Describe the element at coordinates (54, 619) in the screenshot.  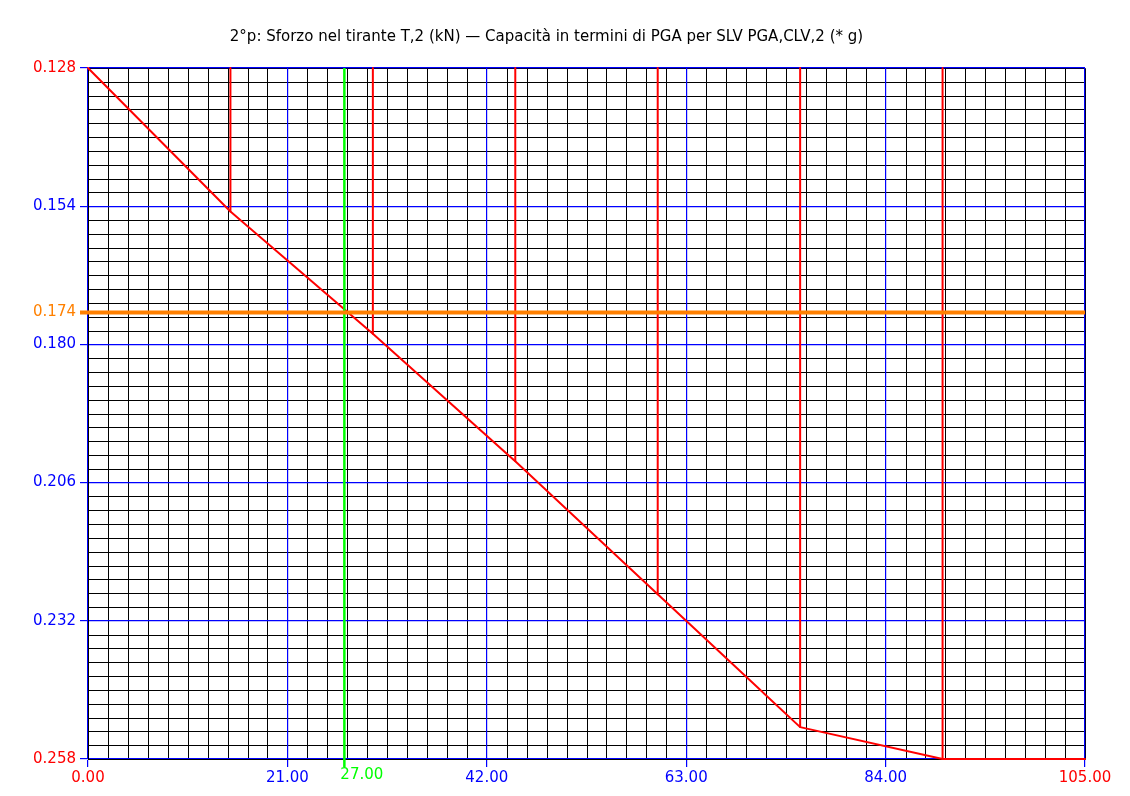
I see `y-tick-label: 0.232` at that location.